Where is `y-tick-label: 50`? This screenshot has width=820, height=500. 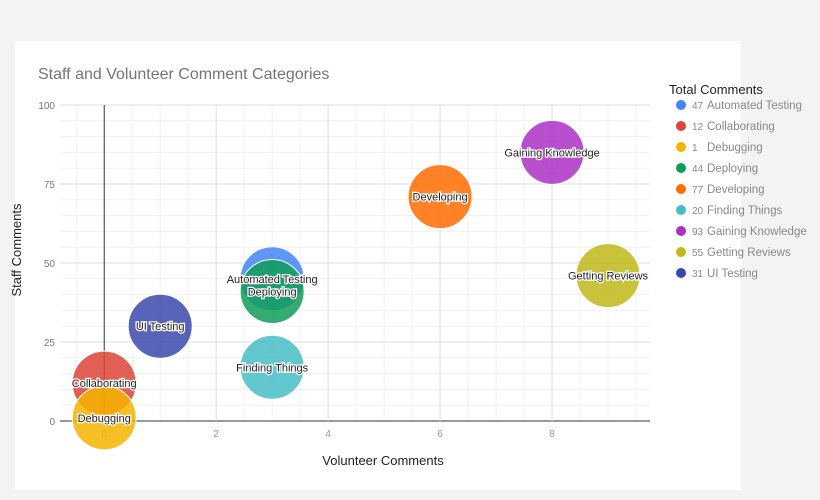
y-tick-label: 50 is located at coordinates (50, 264).